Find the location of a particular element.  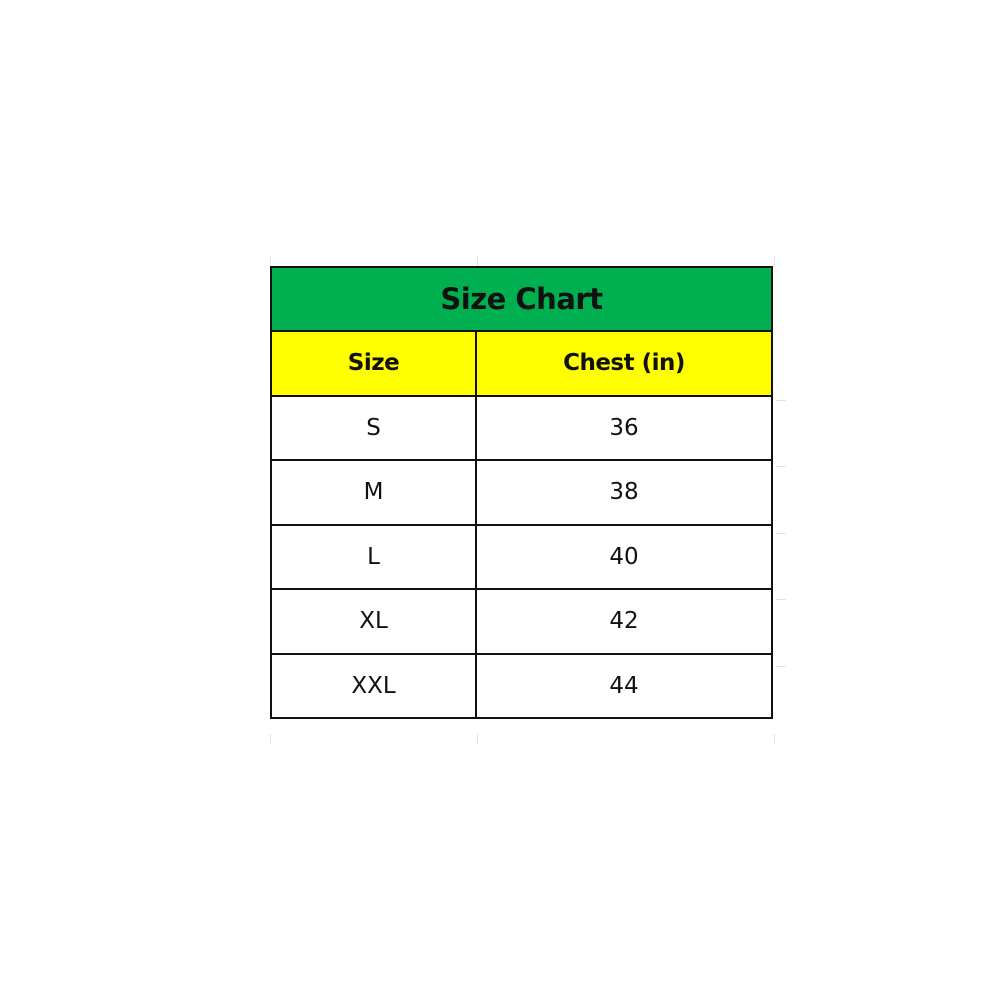

table-title: Size Chart is located at coordinates (521, 299).